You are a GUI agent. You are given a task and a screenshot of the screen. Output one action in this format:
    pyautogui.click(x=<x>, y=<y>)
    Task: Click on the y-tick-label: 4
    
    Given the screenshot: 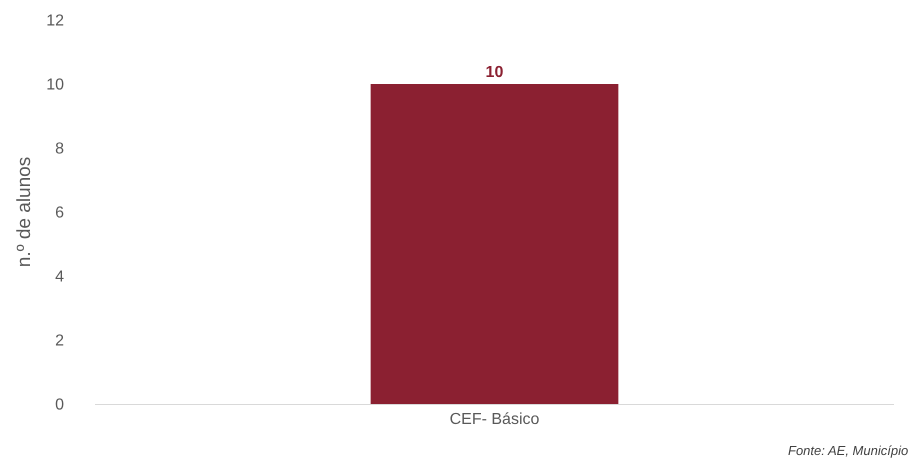 What is the action you would take?
    pyautogui.click(x=59, y=277)
    